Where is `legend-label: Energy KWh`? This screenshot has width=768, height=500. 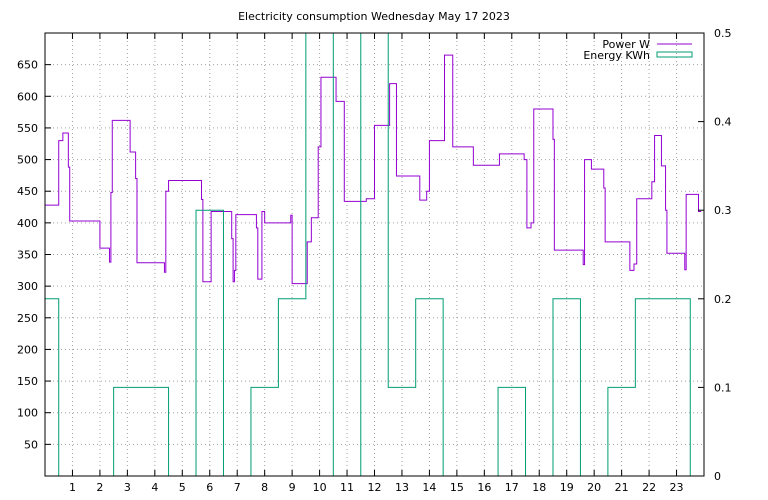 legend-label: Energy KWh is located at coordinates (616, 55).